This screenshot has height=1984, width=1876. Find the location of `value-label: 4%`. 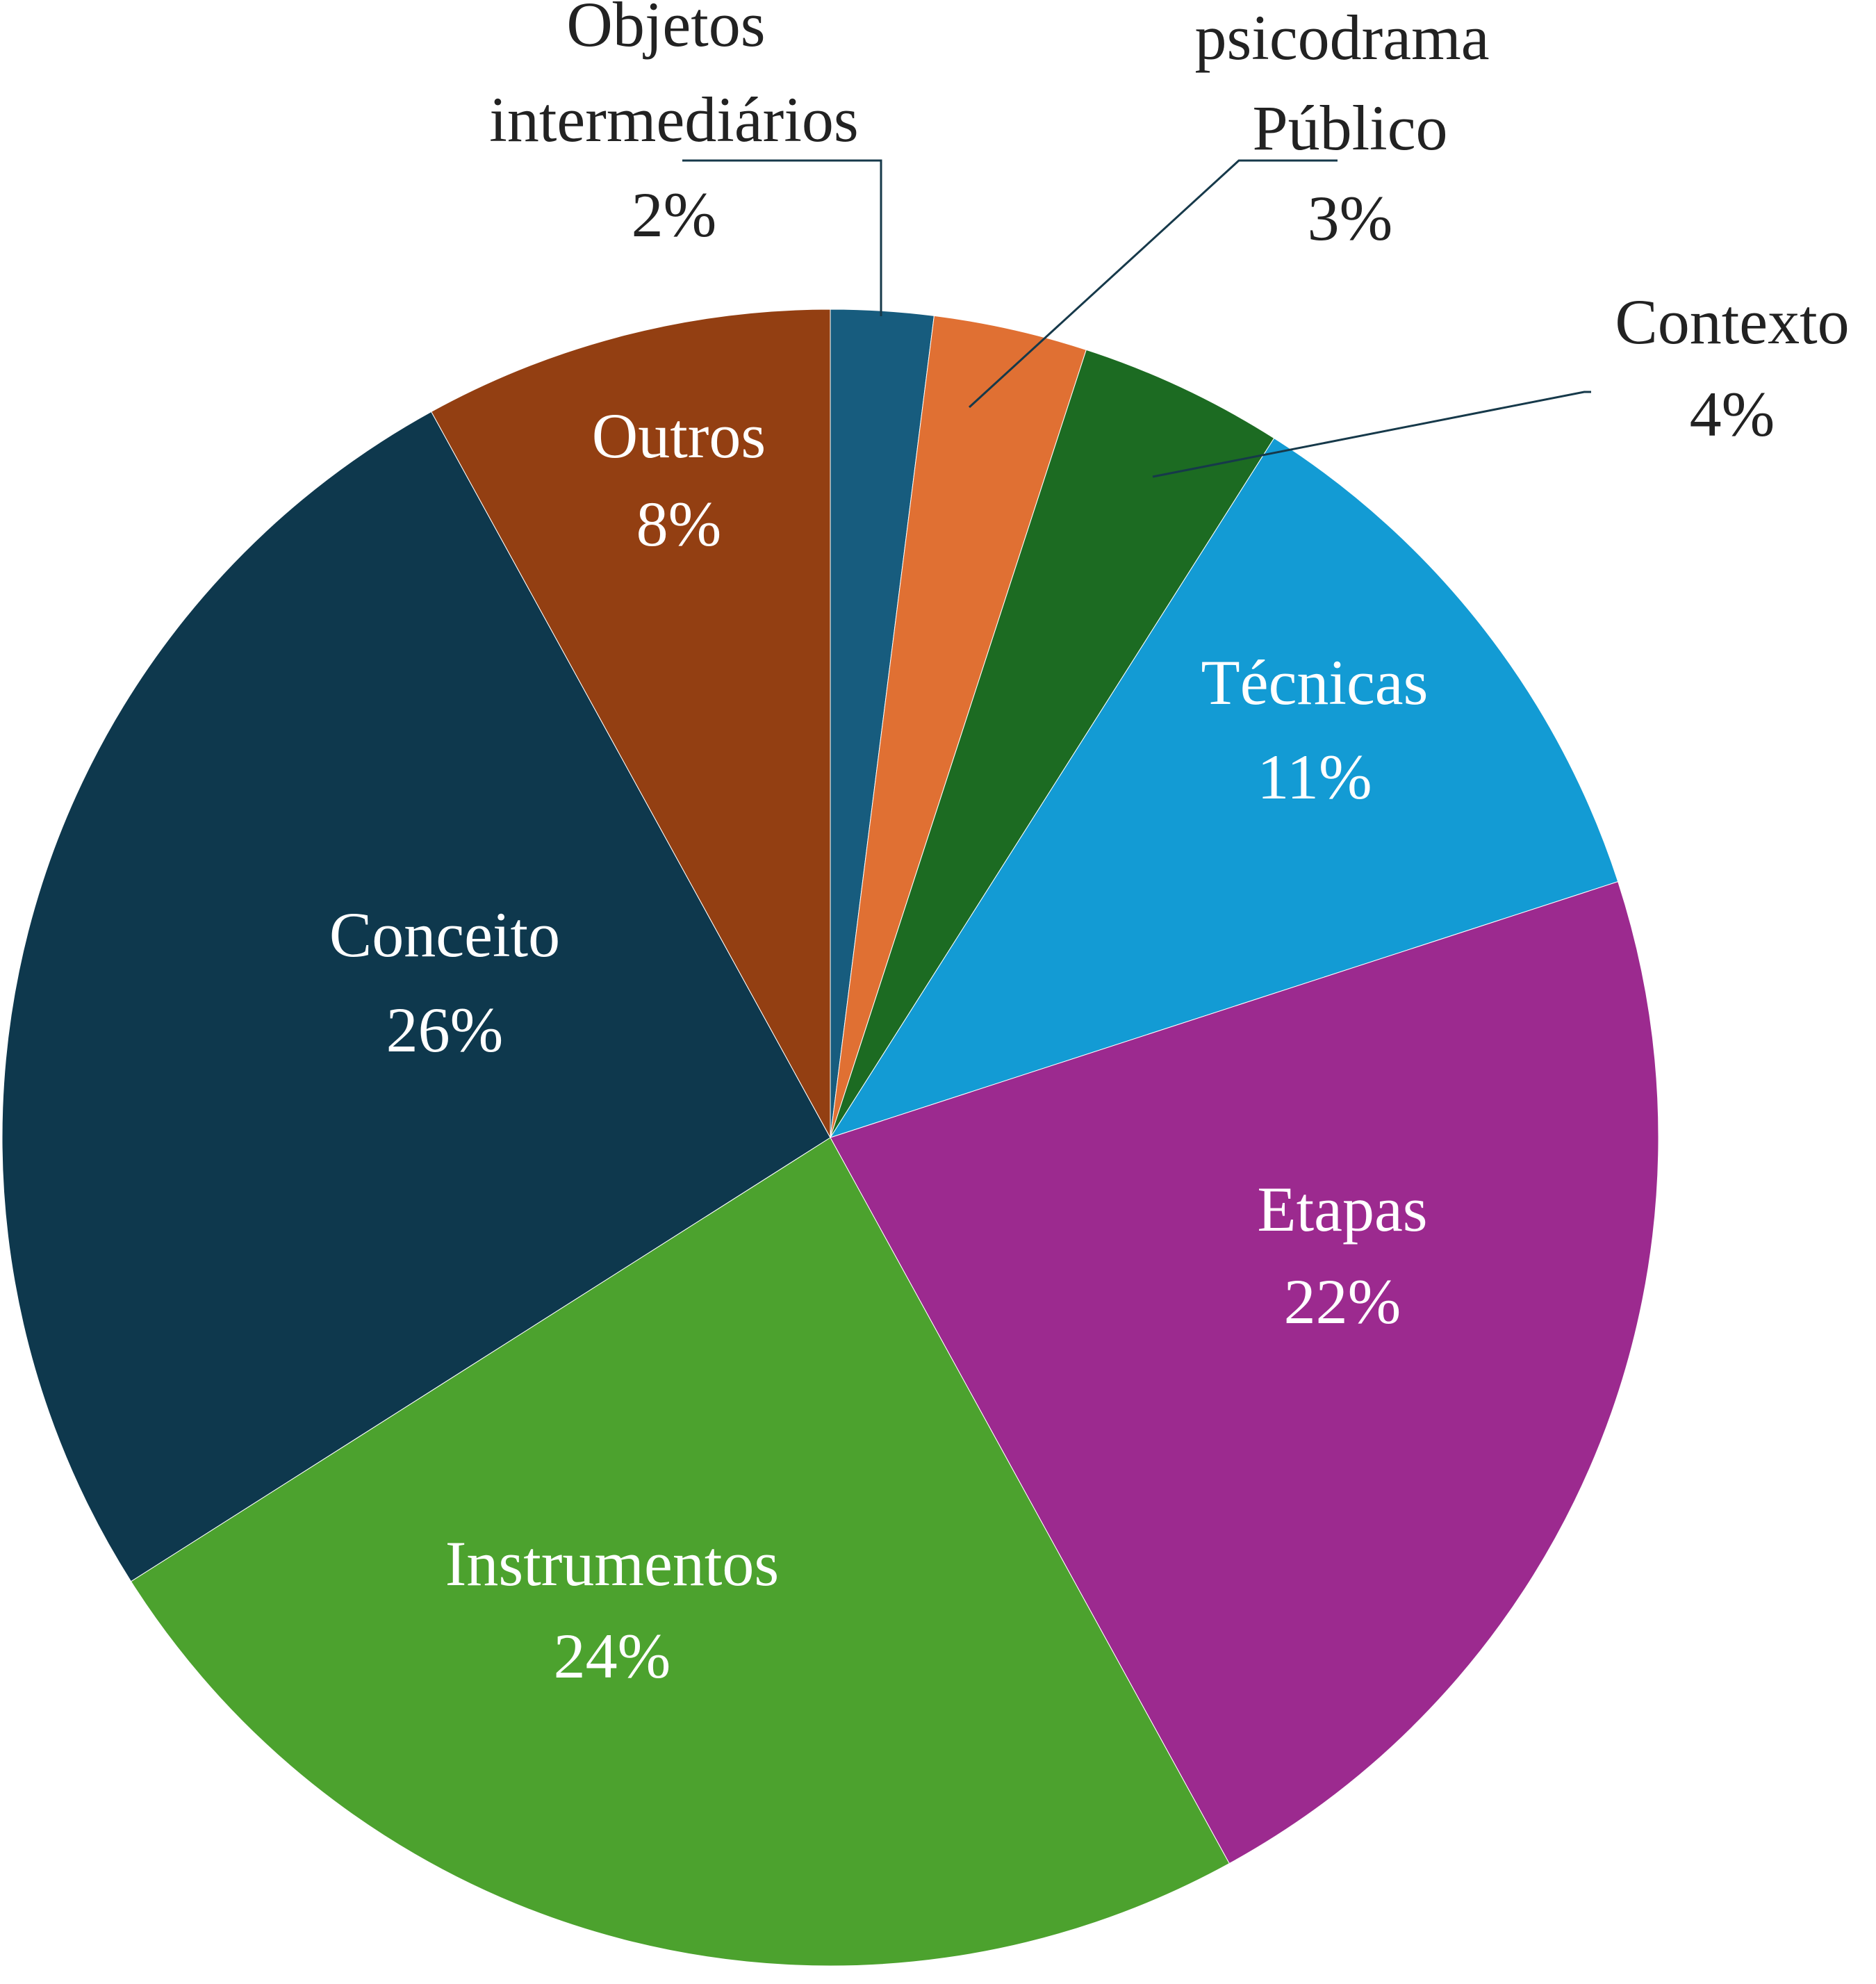

value-label: 4% is located at coordinates (1732, 414).